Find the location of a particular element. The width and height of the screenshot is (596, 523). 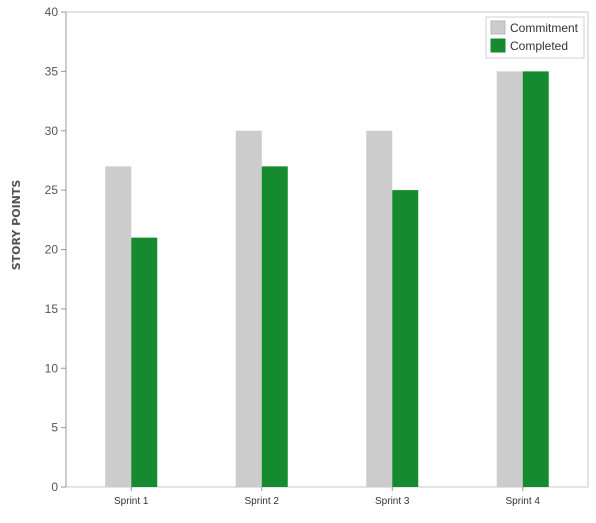

y-axis-title: STORY POINTS is located at coordinates (16, 225).